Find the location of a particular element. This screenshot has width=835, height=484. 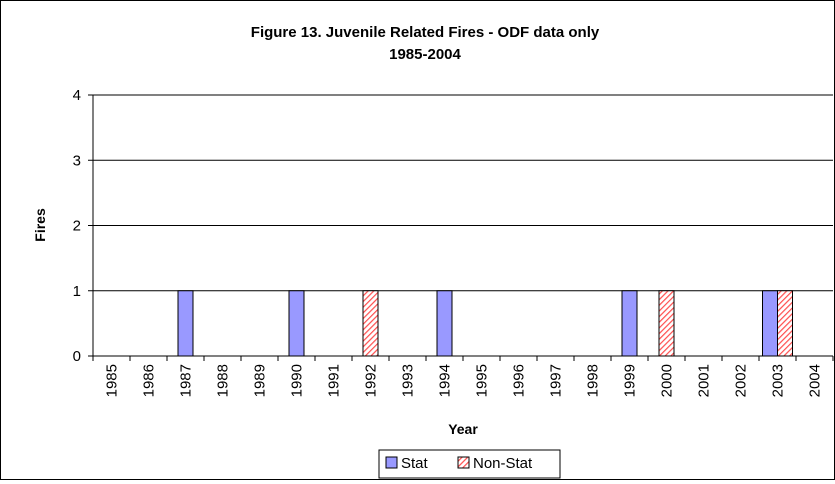

x-tick-label-2003: 2003 is located at coordinates (778, 380).